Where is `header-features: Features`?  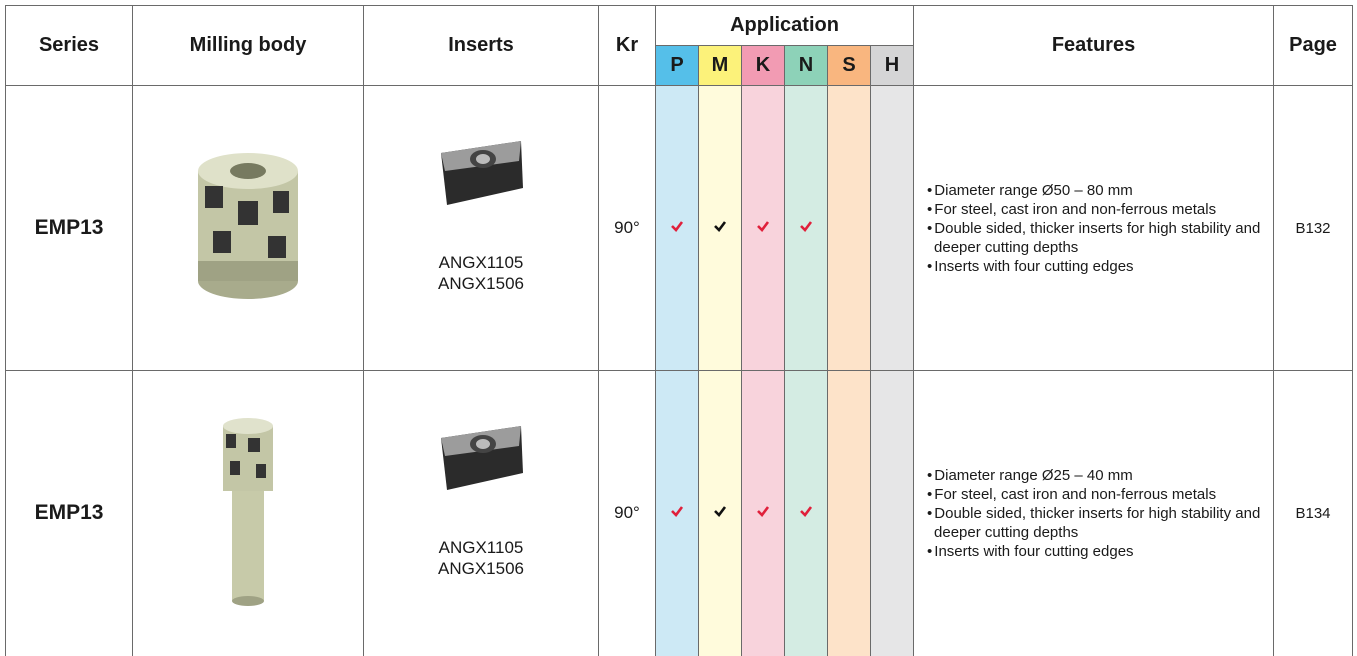
header-features: Features is located at coordinates (1094, 45).